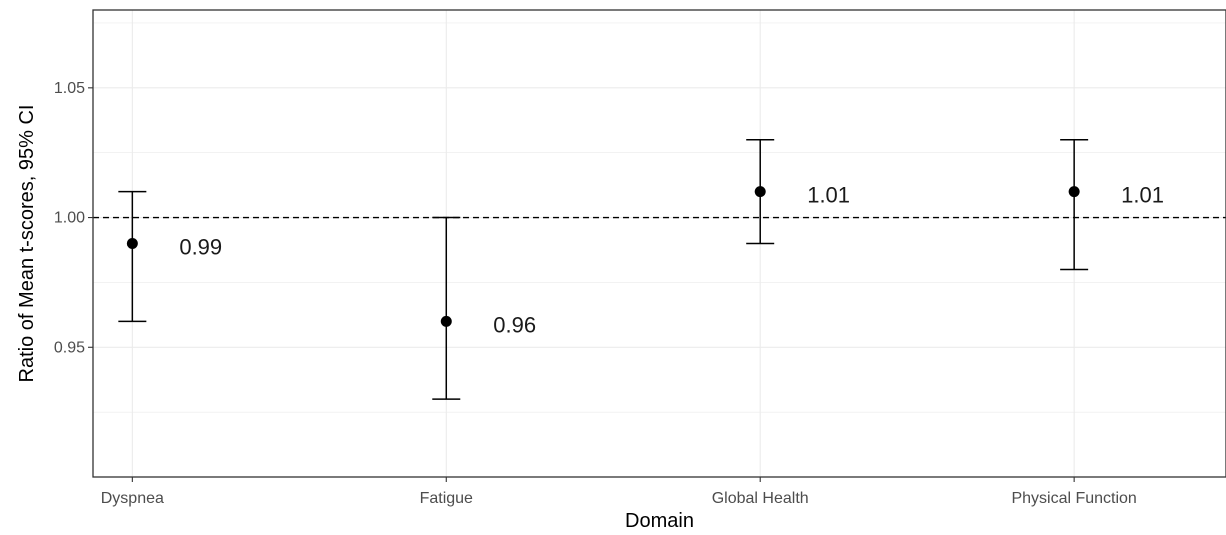 This screenshot has width=1226, height=535. Describe the element at coordinates (69, 88) in the screenshot. I see `y-tick-label: 1.05` at that location.